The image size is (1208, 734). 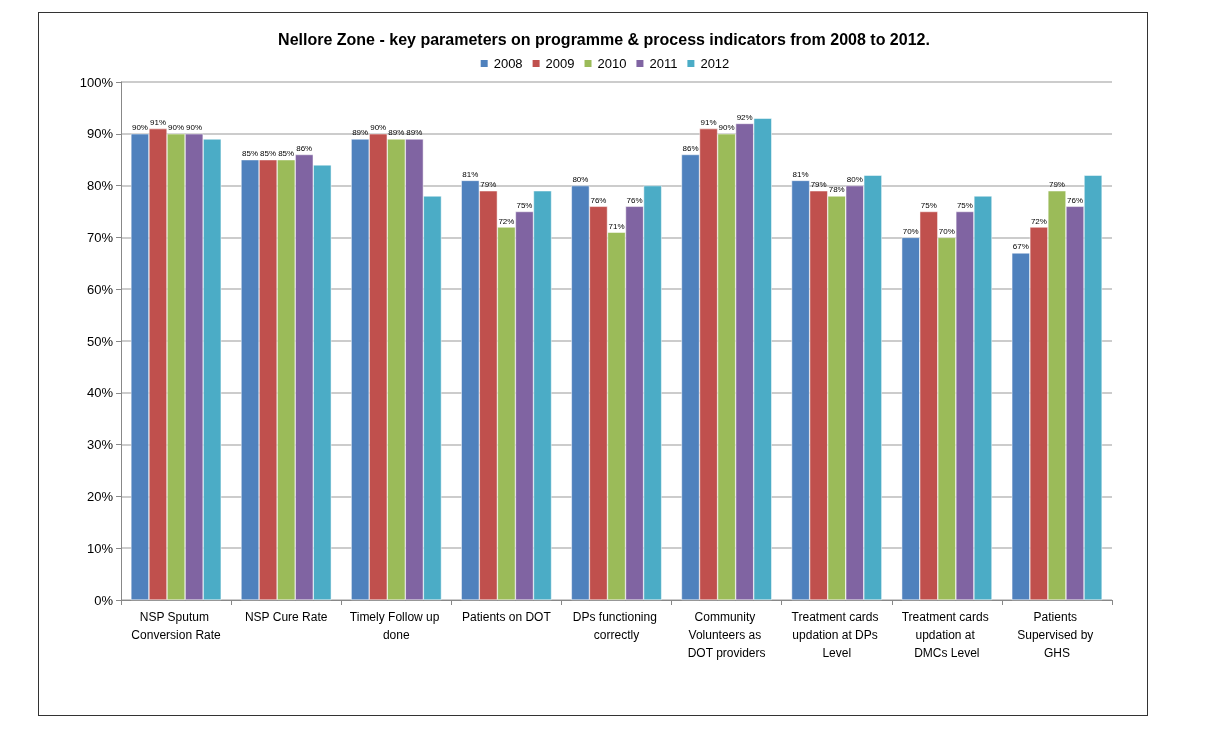 What do you see at coordinates (100, 237) in the screenshot?
I see `y-tick-label: 70%` at bounding box center [100, 237].